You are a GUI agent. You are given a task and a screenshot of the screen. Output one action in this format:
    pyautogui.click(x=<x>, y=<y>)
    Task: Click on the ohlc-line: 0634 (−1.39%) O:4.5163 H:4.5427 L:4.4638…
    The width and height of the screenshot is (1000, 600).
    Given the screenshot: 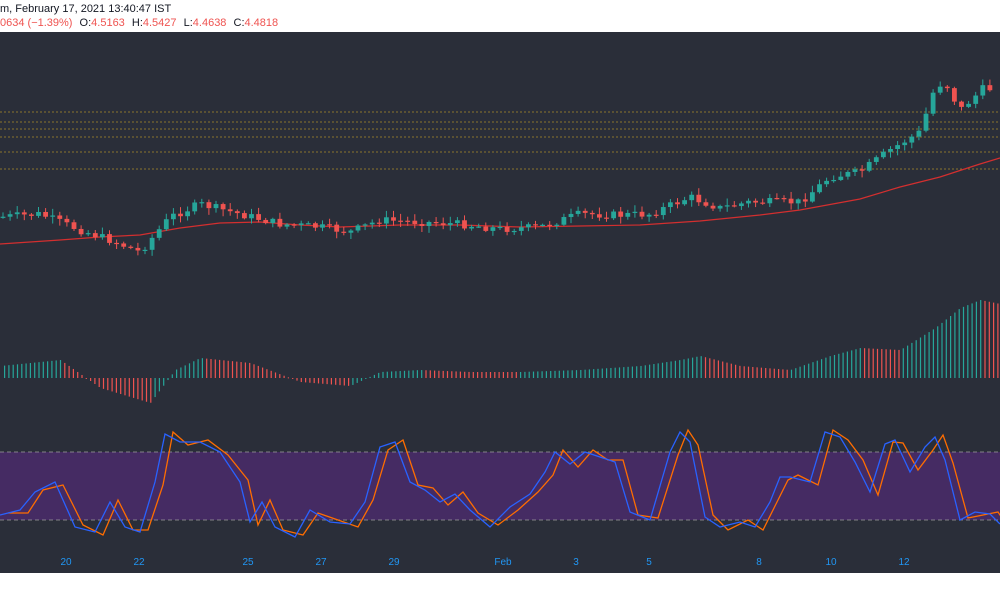 What is the action you would take?
    pyautogui.click(x=139, y=23)
    